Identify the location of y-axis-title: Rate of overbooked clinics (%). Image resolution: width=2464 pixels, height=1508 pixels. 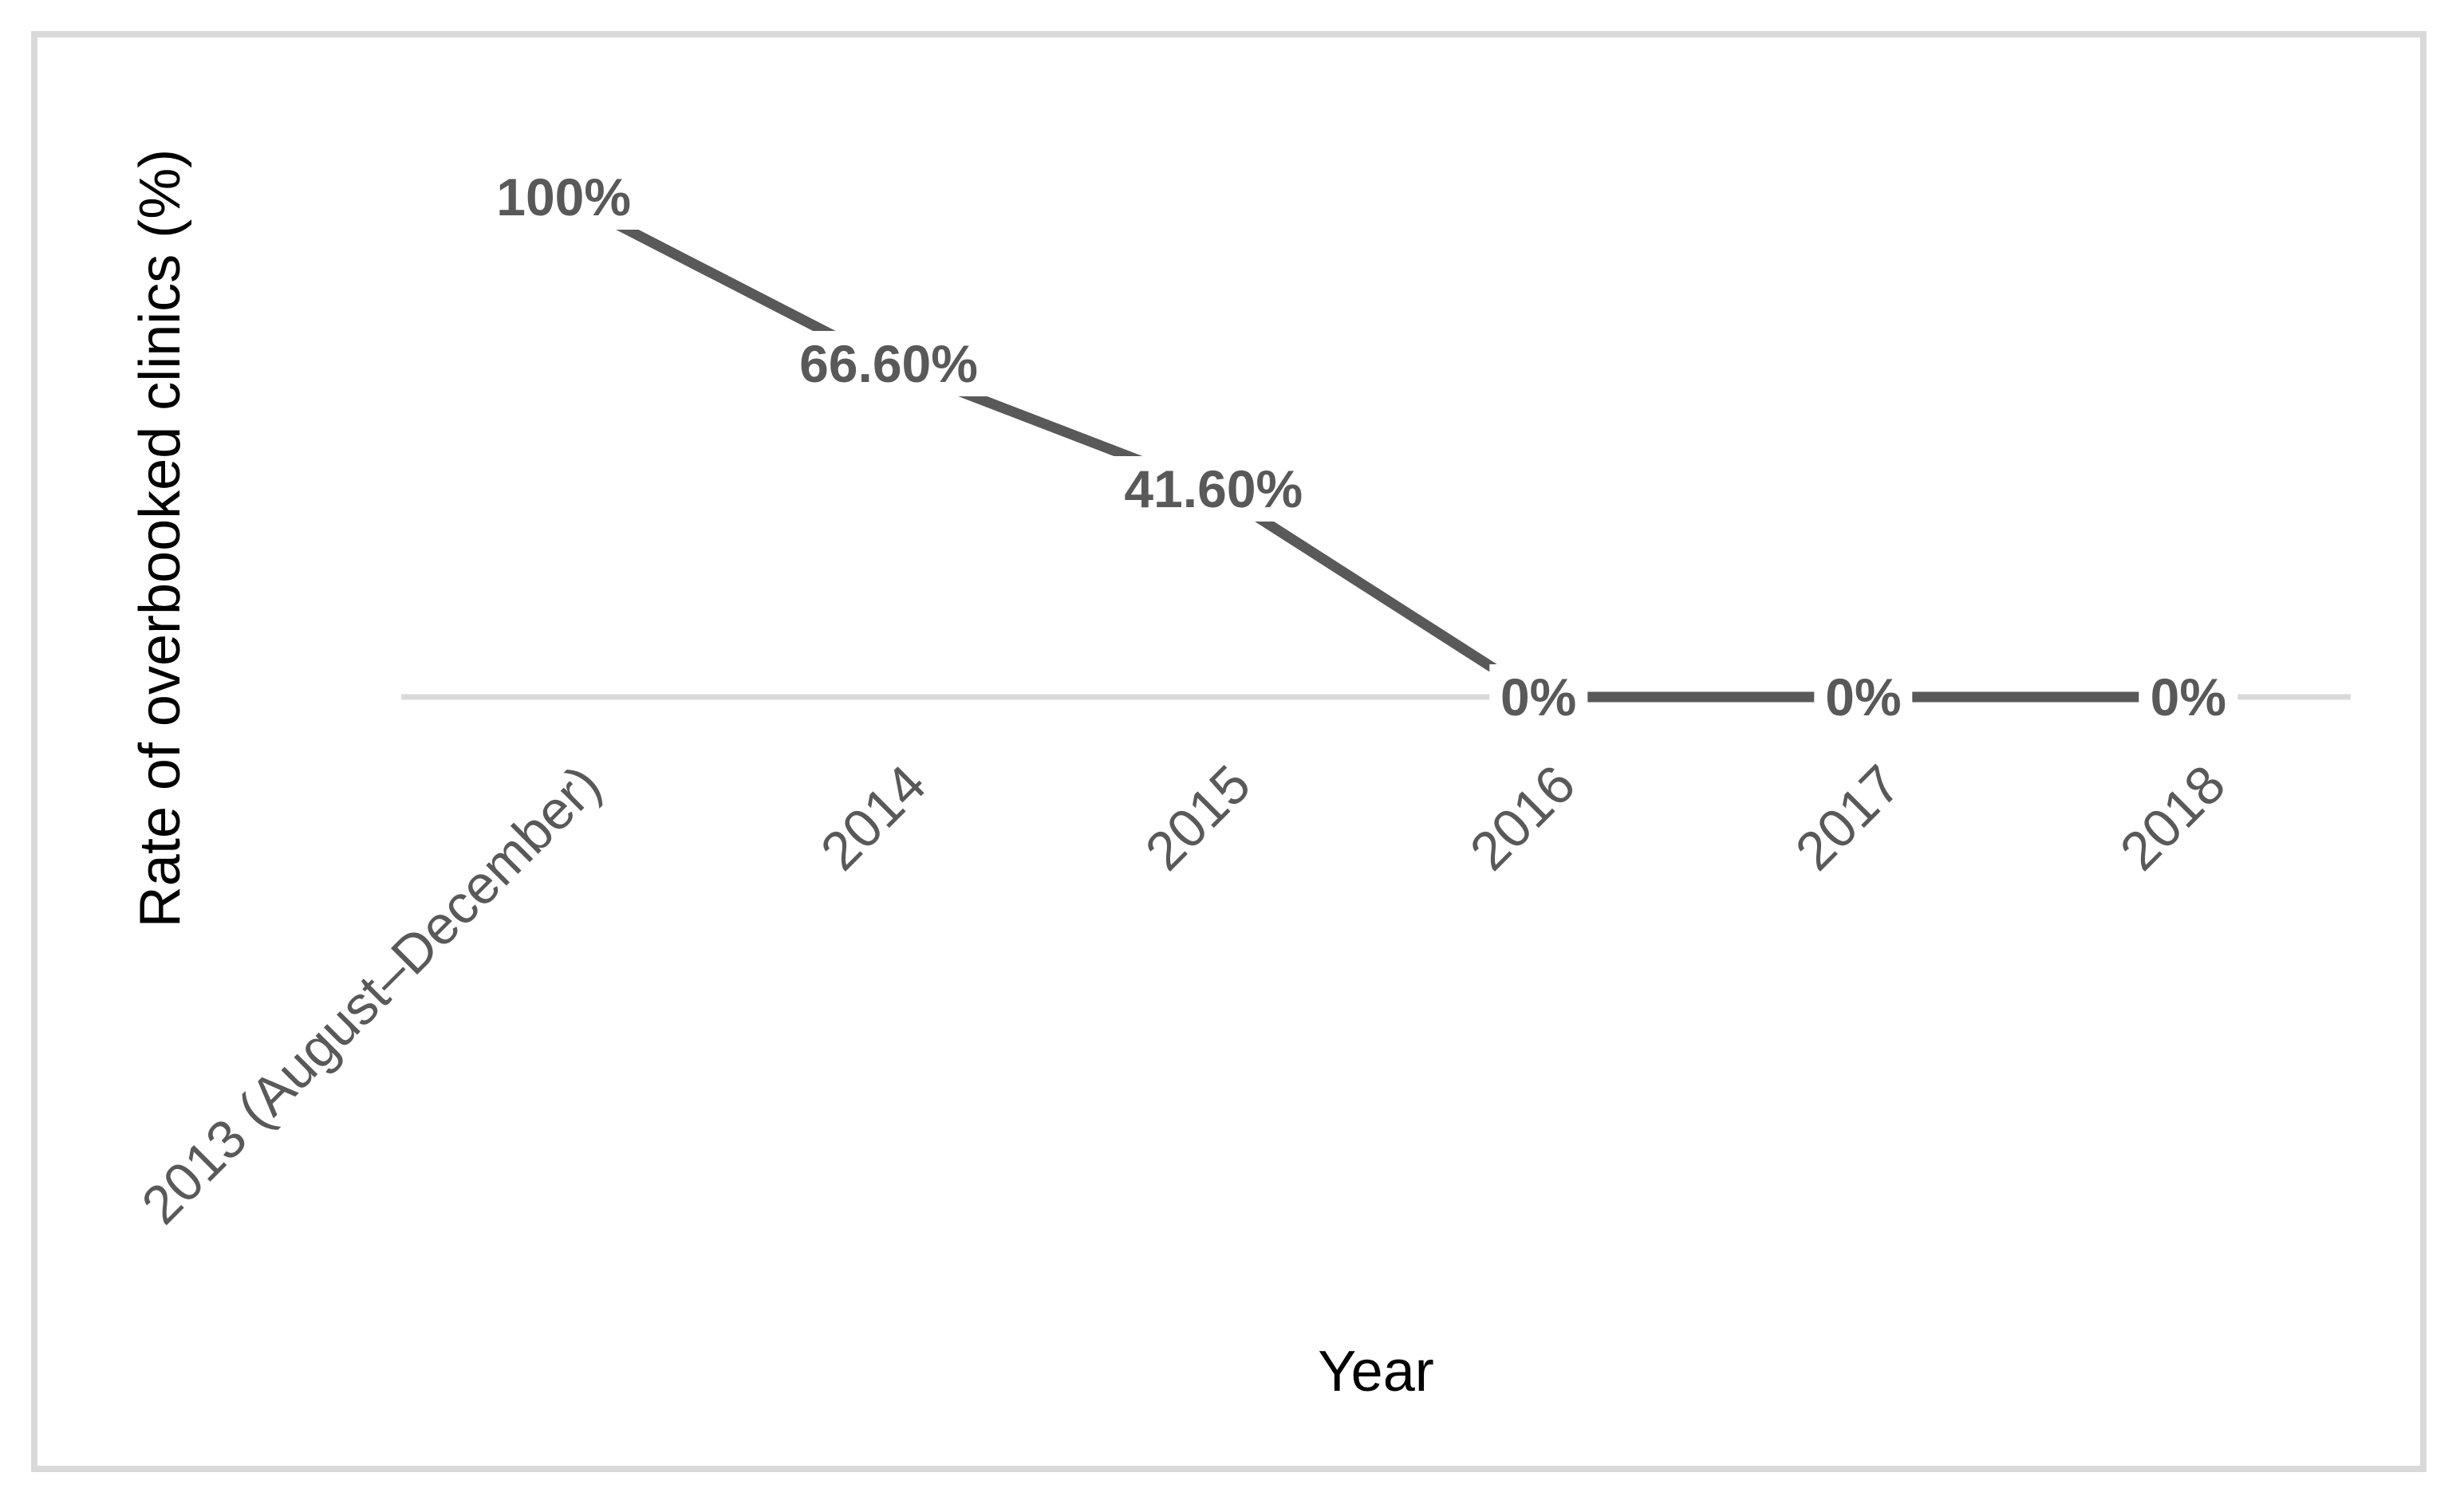
(160, 538).